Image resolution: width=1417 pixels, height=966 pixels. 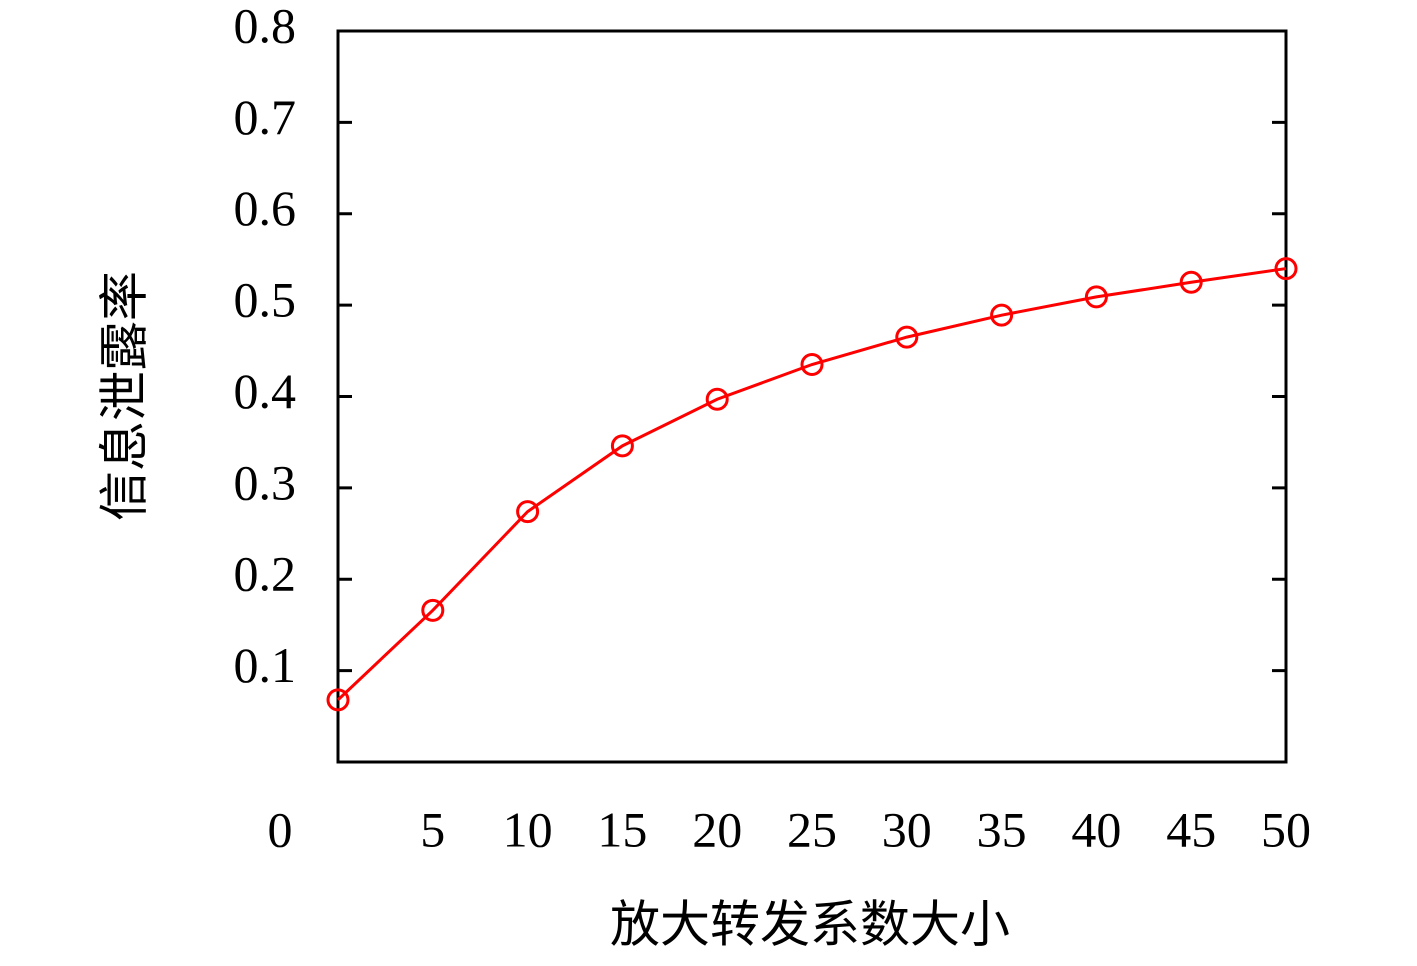 What do you see at coordinates (265, 300) in the screenshot?
I see `y-tick-label: 0.5` at bounding box center [265, 300].